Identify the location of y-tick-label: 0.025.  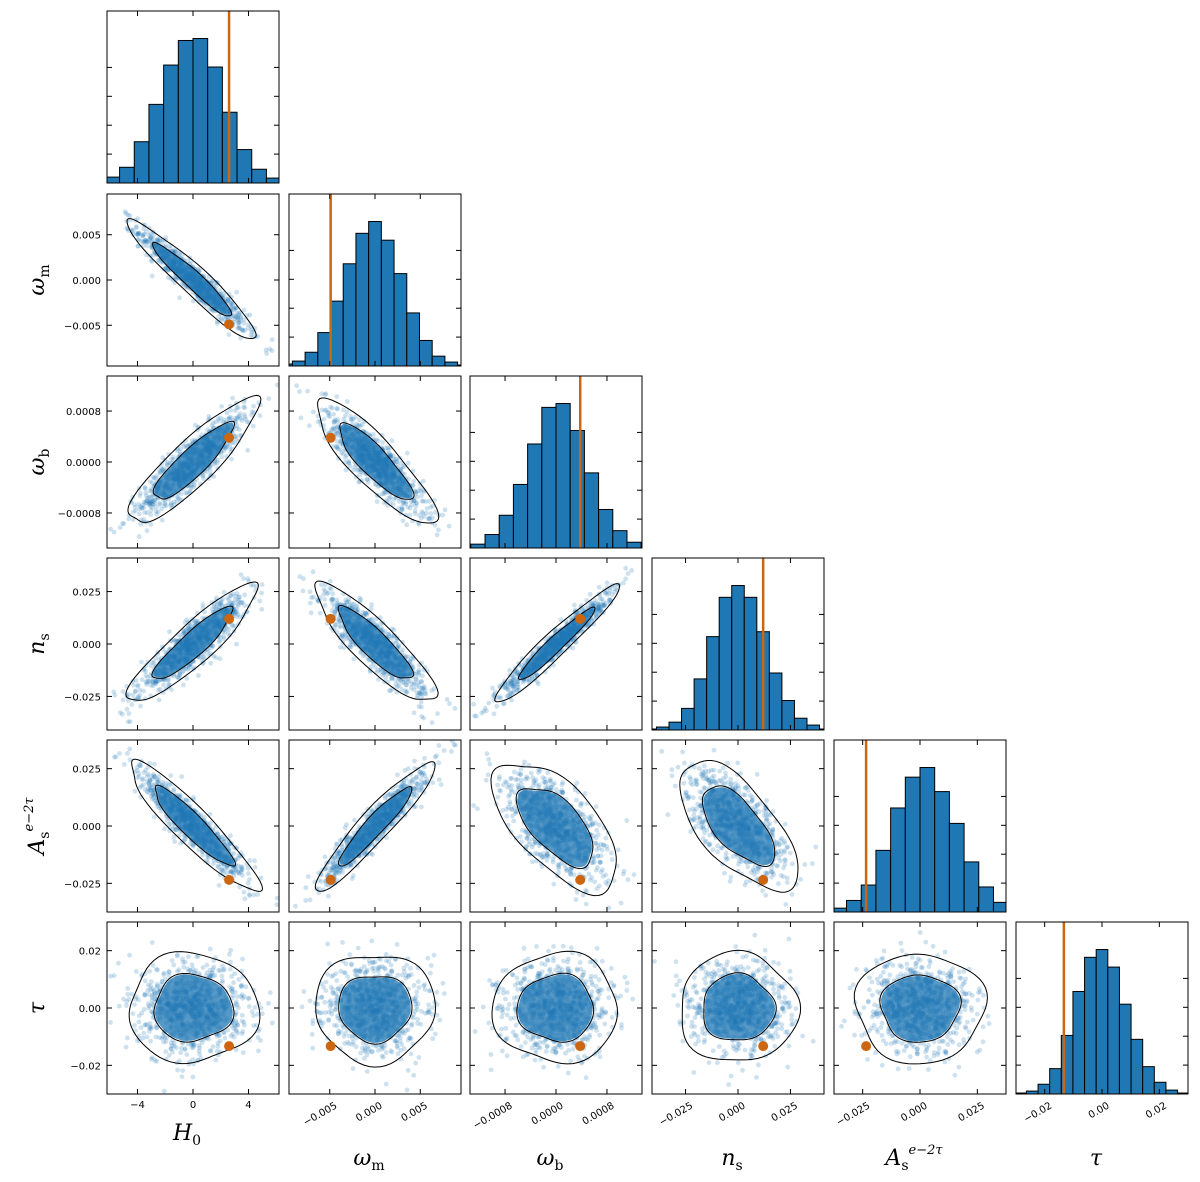
(86, 593).